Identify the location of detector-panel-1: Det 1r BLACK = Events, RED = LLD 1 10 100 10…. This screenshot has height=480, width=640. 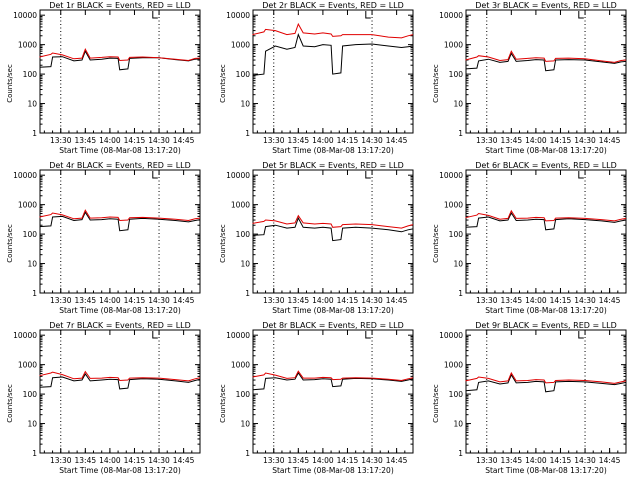
(103, 78).